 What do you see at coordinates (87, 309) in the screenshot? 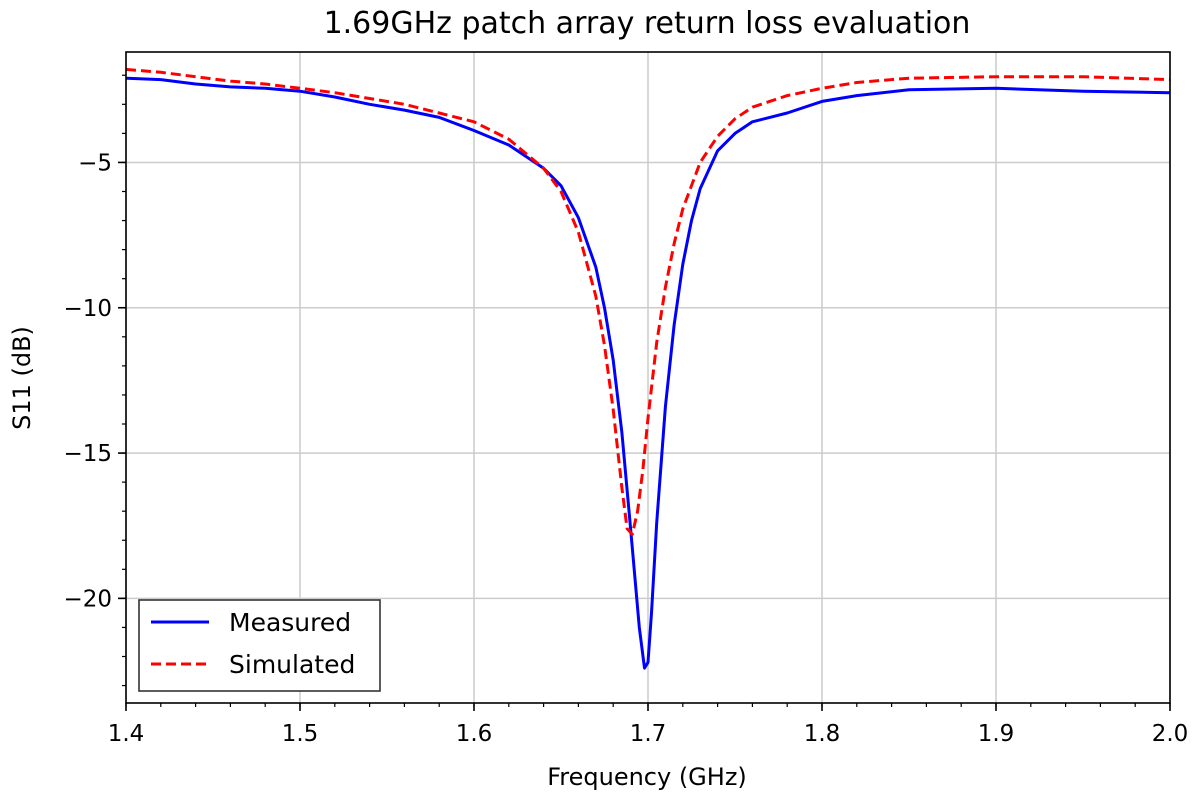
I see `y-tick-label: −10` at bounding box center [87, 309].